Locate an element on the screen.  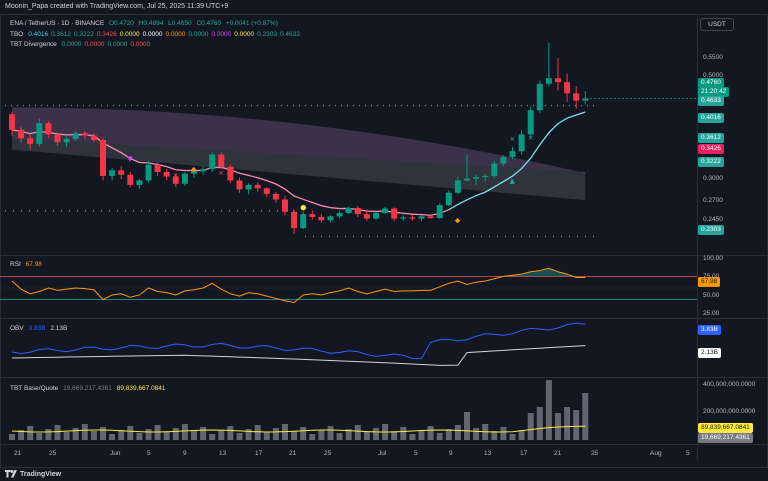
price-tag: 0.3426 is located at coordinates (711, 149).